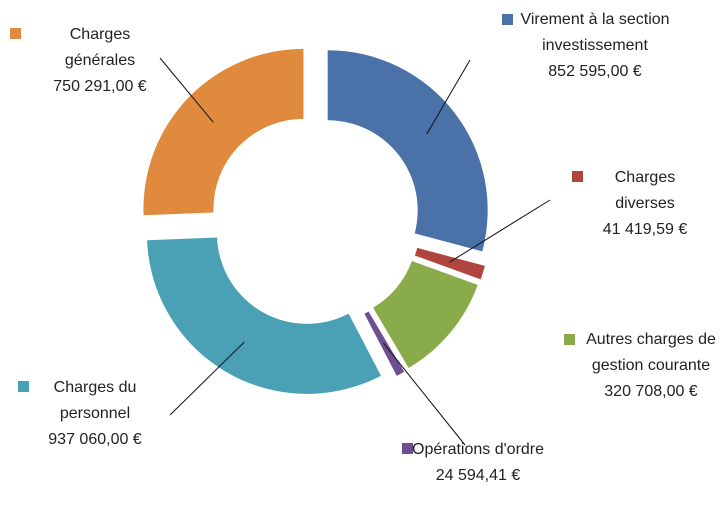  What do you see at coordinates (651, 391) in the screenshot?
I see `value-label: 320 708,00 €` at bounding box center [651, 391].